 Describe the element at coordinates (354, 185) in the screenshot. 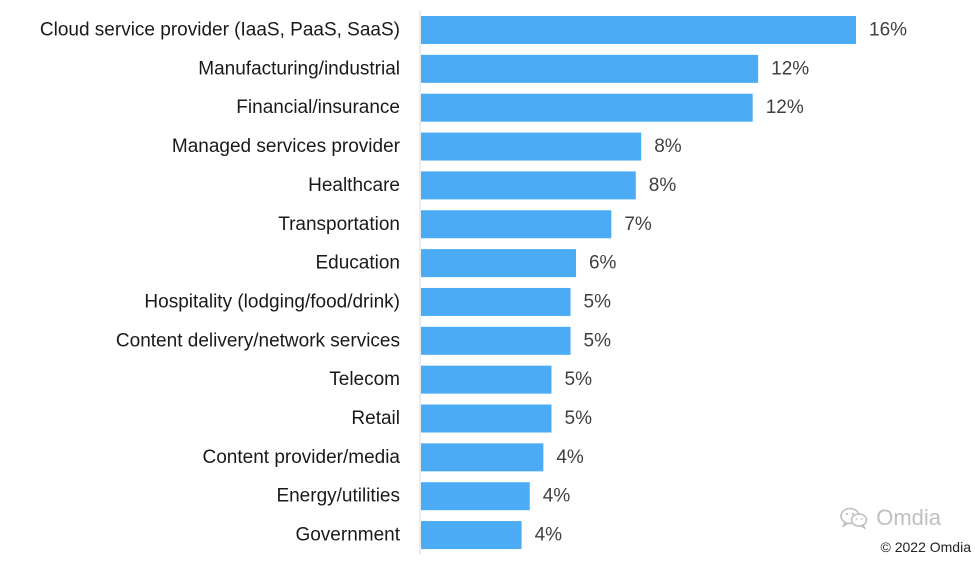

I see `category-label: Healthcare` at that location.